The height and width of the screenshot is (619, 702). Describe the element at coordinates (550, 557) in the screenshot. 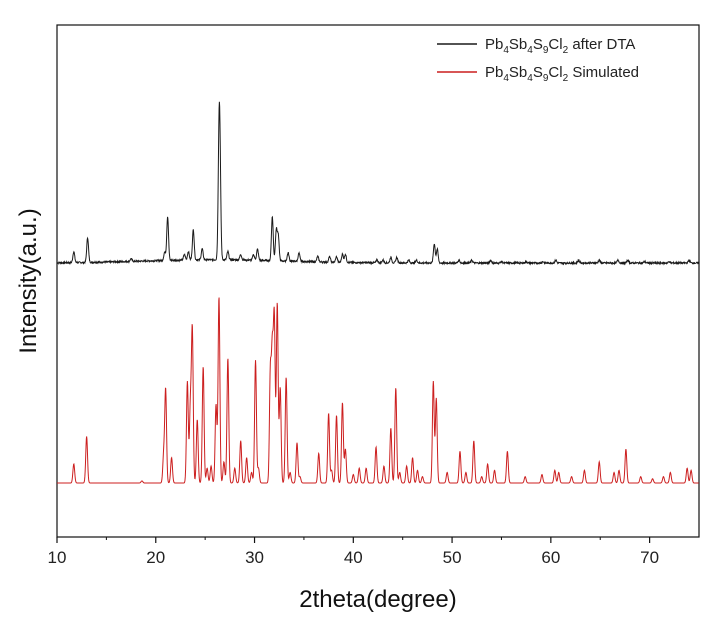

I see `x-tick-label-60: 60` at that location.